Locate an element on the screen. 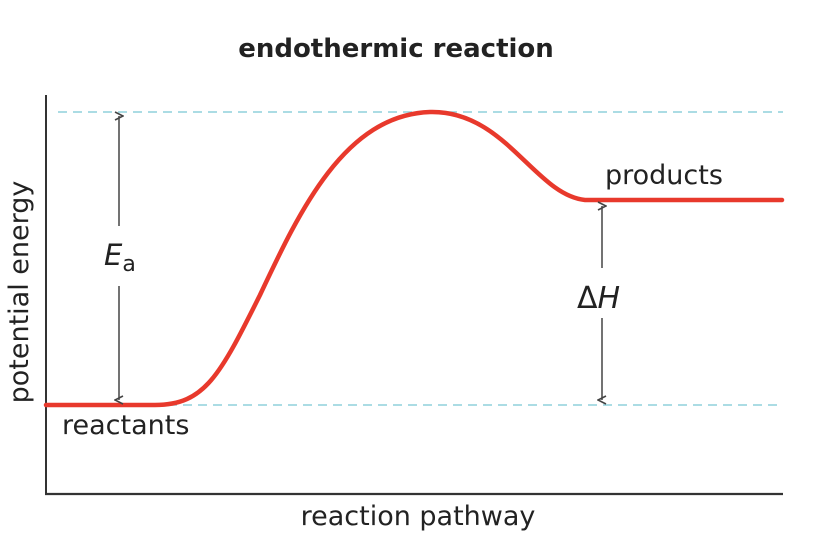  delta-symbol: Δ is located at coordinates (587, 298).